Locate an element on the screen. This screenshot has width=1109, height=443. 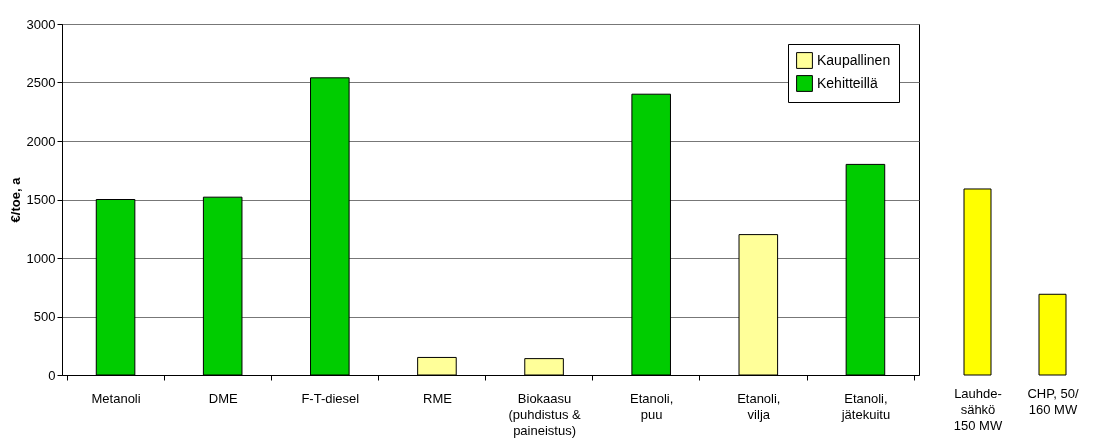
legend-label: Kaupallinen is located at coordinates (854, 59).